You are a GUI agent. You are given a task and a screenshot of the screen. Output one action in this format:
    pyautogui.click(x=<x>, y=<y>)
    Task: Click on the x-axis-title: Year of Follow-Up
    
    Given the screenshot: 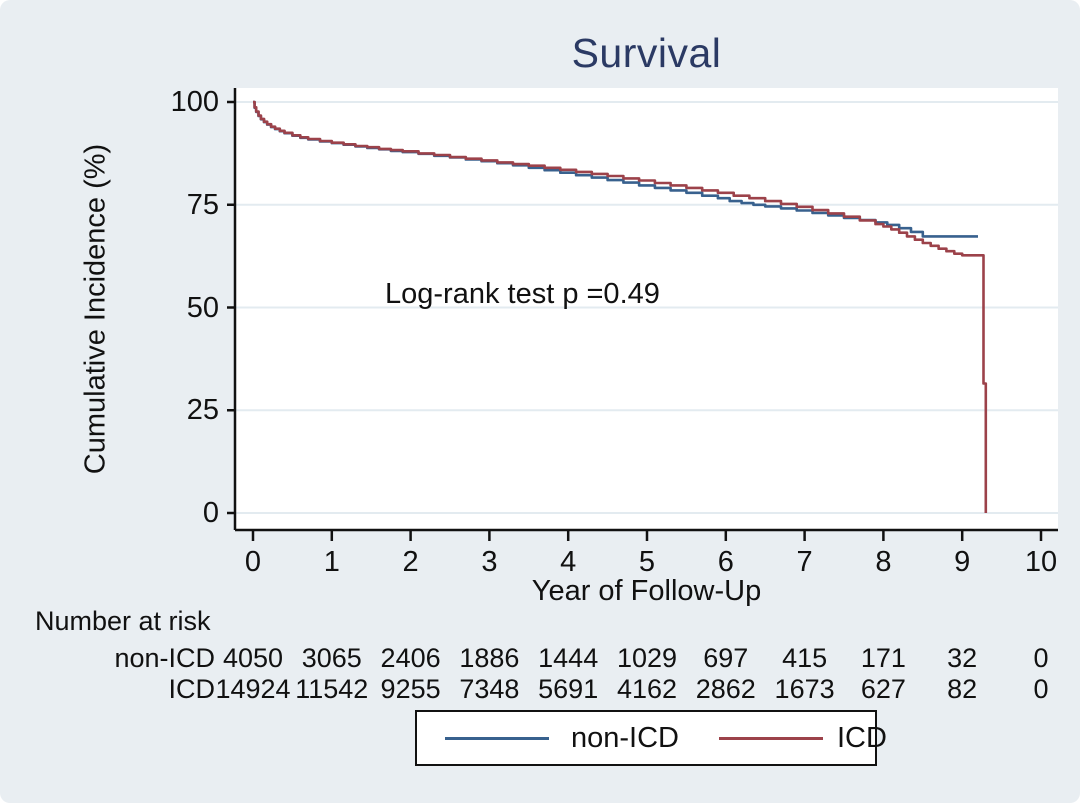 What is the action you would take?
    pyautogui.click(x=646, y=591)
    